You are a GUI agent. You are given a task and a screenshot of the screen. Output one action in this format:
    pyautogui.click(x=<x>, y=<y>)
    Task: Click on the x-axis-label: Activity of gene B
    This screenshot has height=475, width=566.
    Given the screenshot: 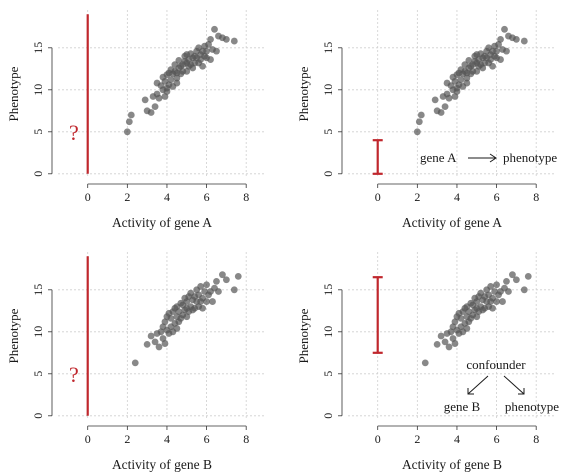 What is the action you would take?
    pyautogui.click(x=452, y=464)
    